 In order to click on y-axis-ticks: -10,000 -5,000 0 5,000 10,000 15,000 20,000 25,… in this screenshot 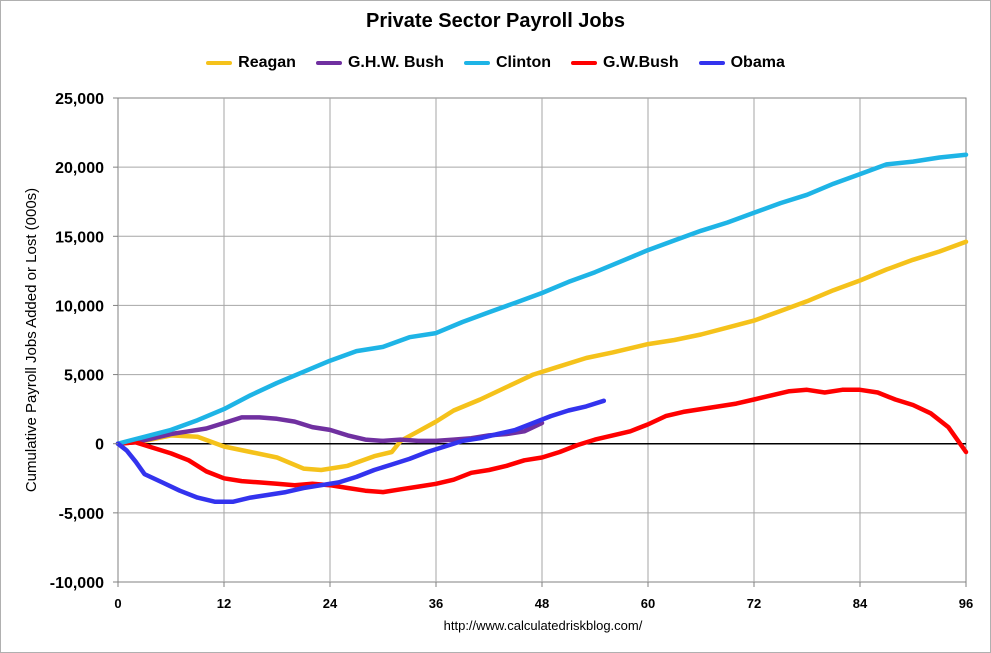, I will do `click(84, 341)`.